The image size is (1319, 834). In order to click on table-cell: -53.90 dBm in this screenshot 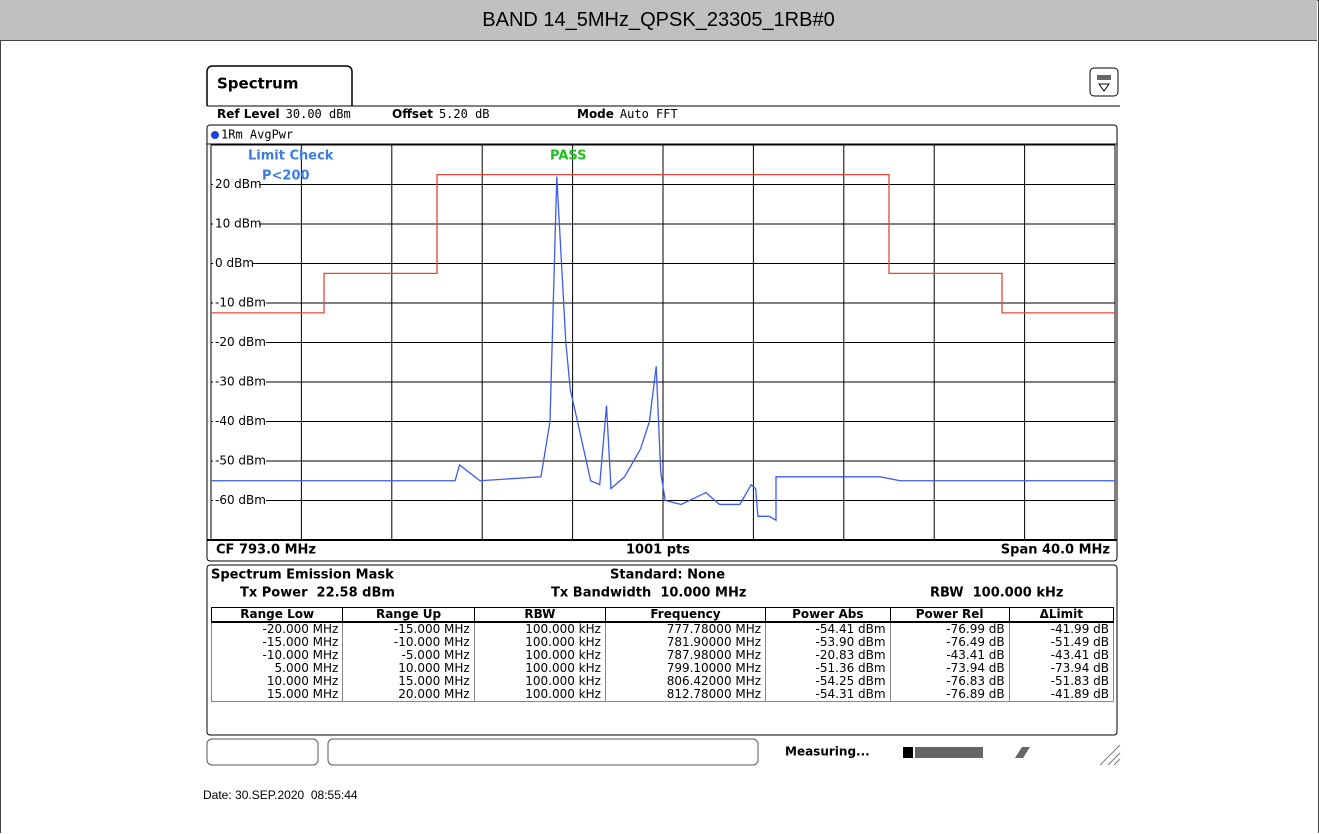, I will do `click(828, 642)`.